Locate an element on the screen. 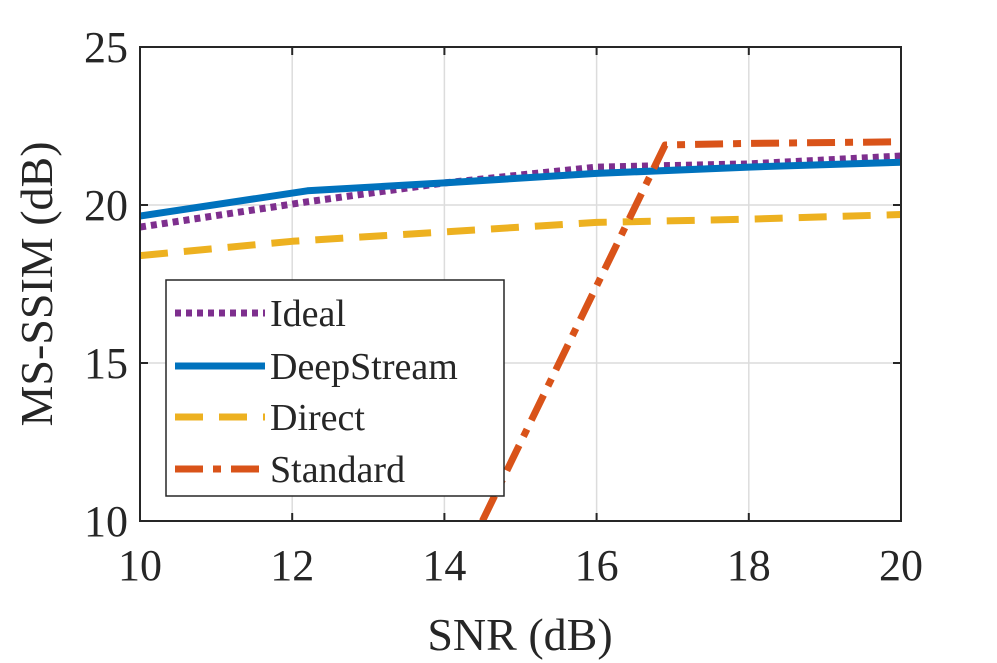  x-tick-label: 16 is located at coordinates (597, 565).